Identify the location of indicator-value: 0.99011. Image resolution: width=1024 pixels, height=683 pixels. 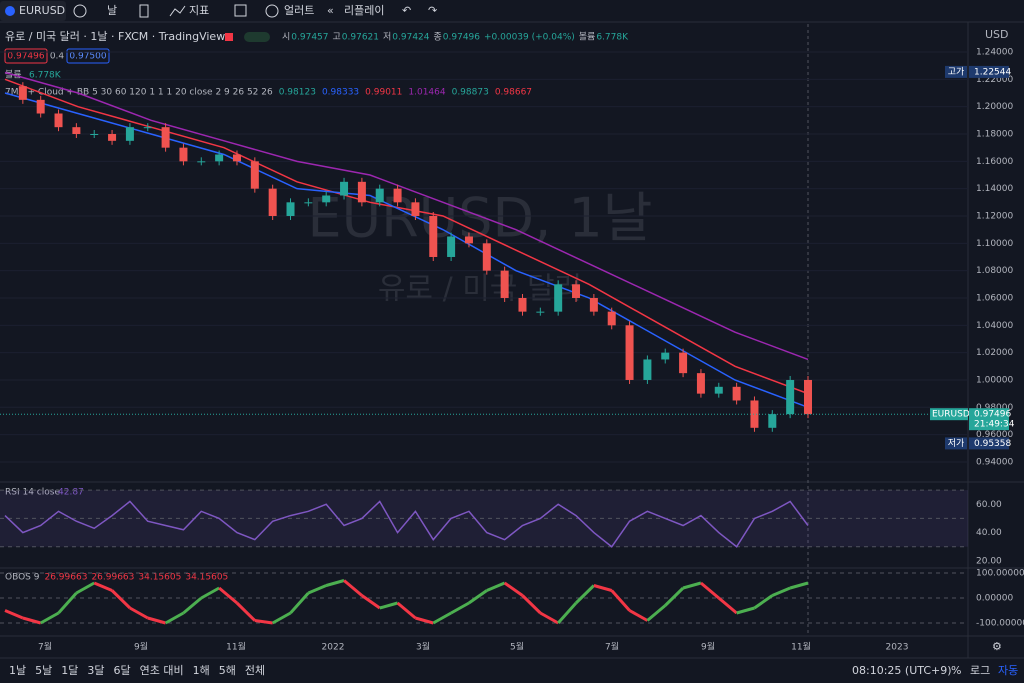
(383, 93).